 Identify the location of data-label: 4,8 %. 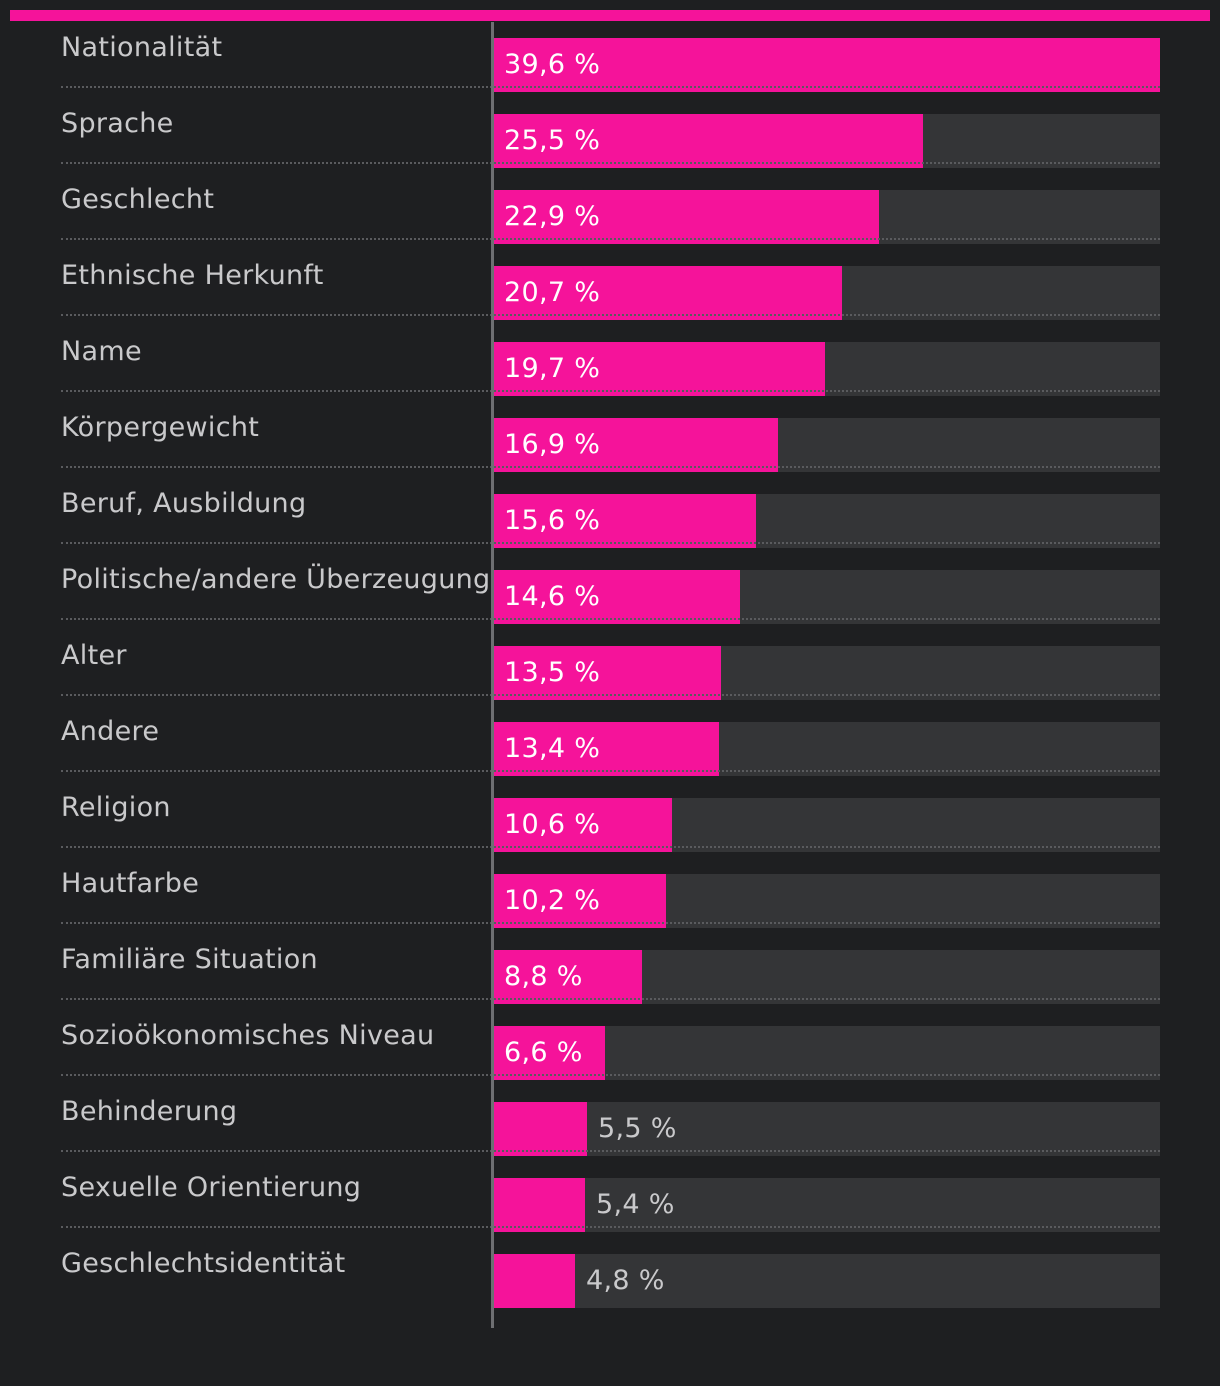
(625, 1280).